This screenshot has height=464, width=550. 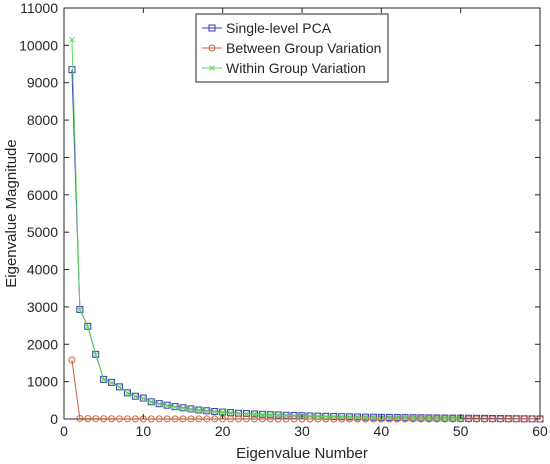 What do you see at coordinates (279, 28) in the screenshot?
I see `legend-label: Single-level PCA` at bounding box center [279, 28].